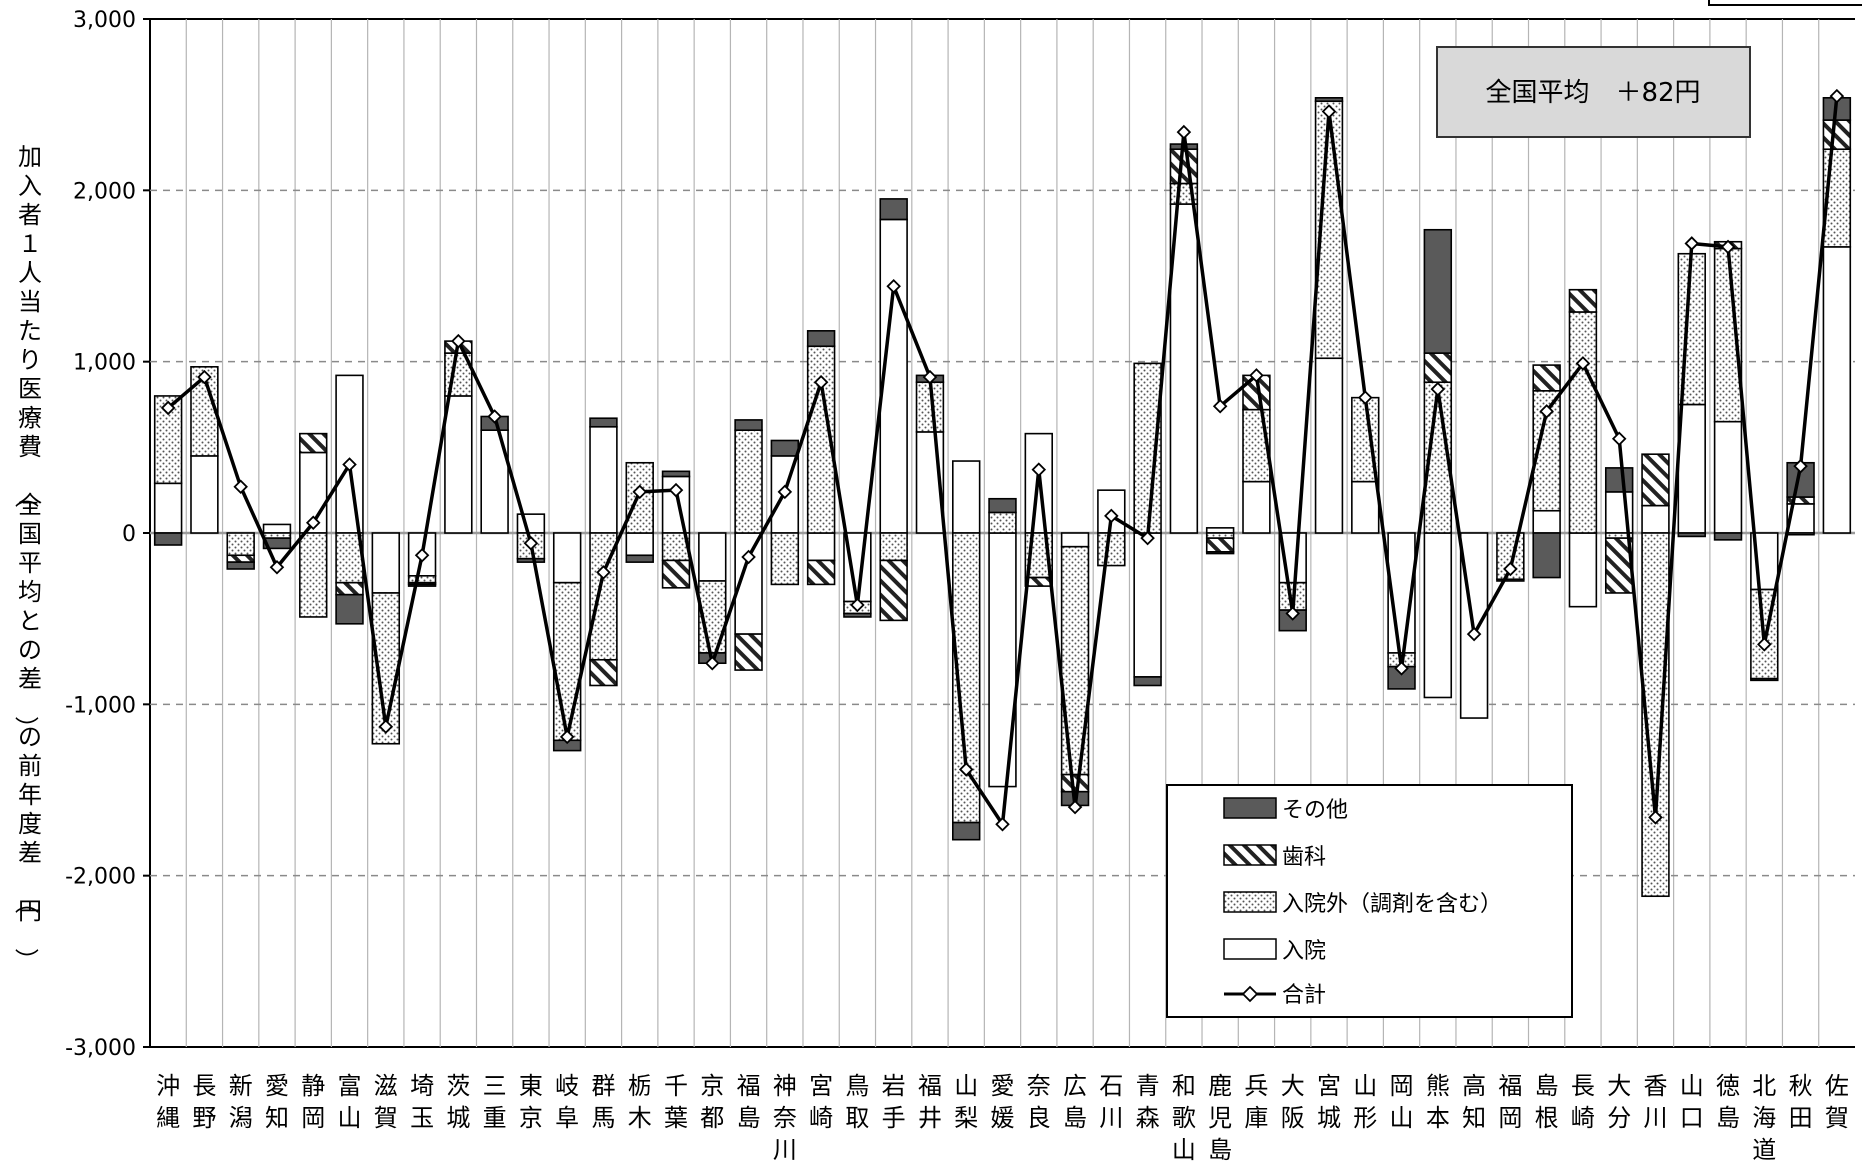 The width and height of the screenshot is (1862, 1172). What do you see at coordinates (100, 877) in the screenshot?
I see `y-tick-label: -2,000` at bounding box center [100, 877].